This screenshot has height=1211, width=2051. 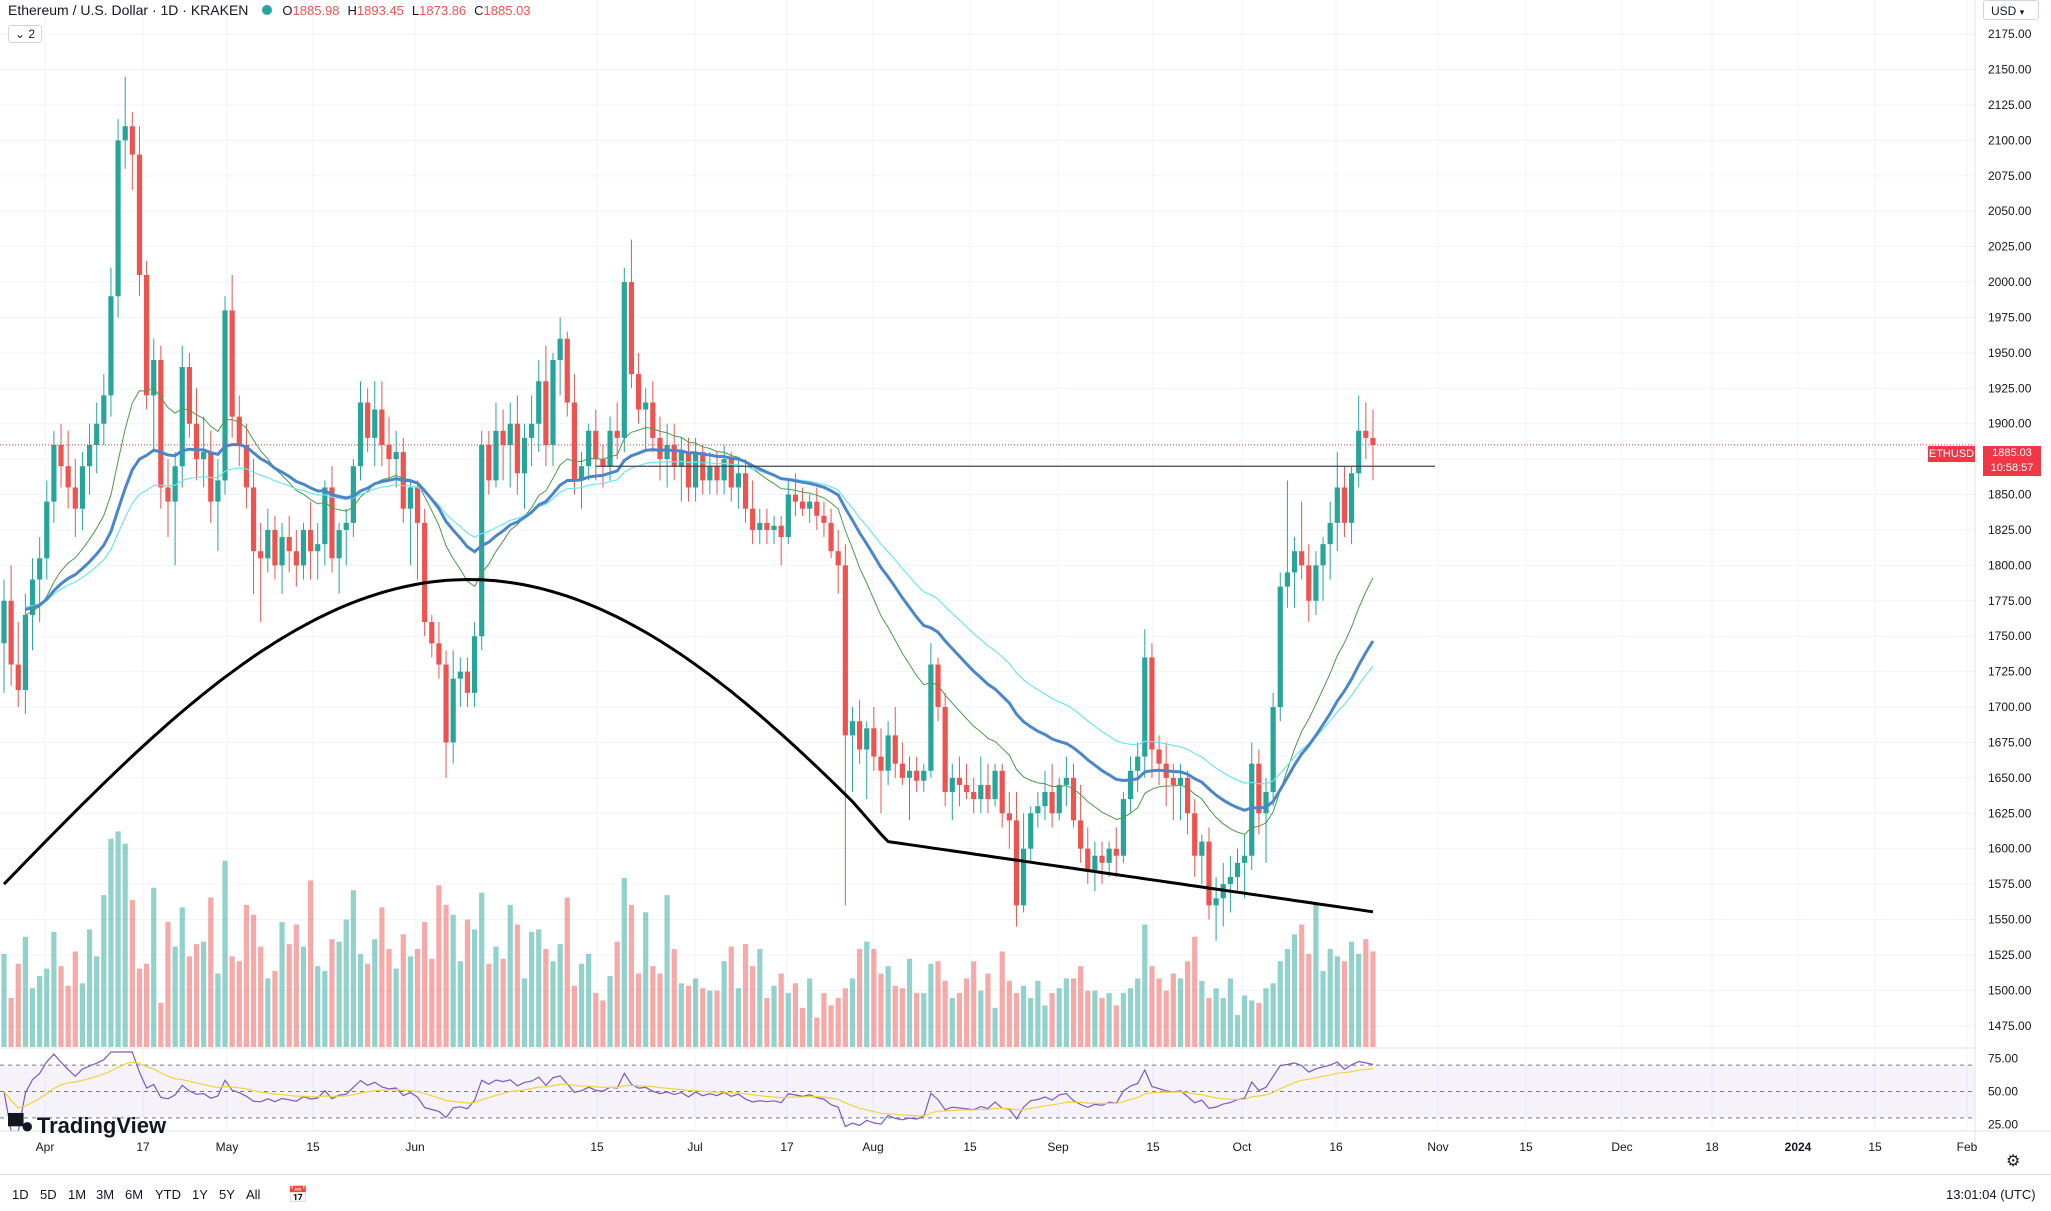 I want to click on price-tick-label: 1650.00, so click(x=2010, y=778).